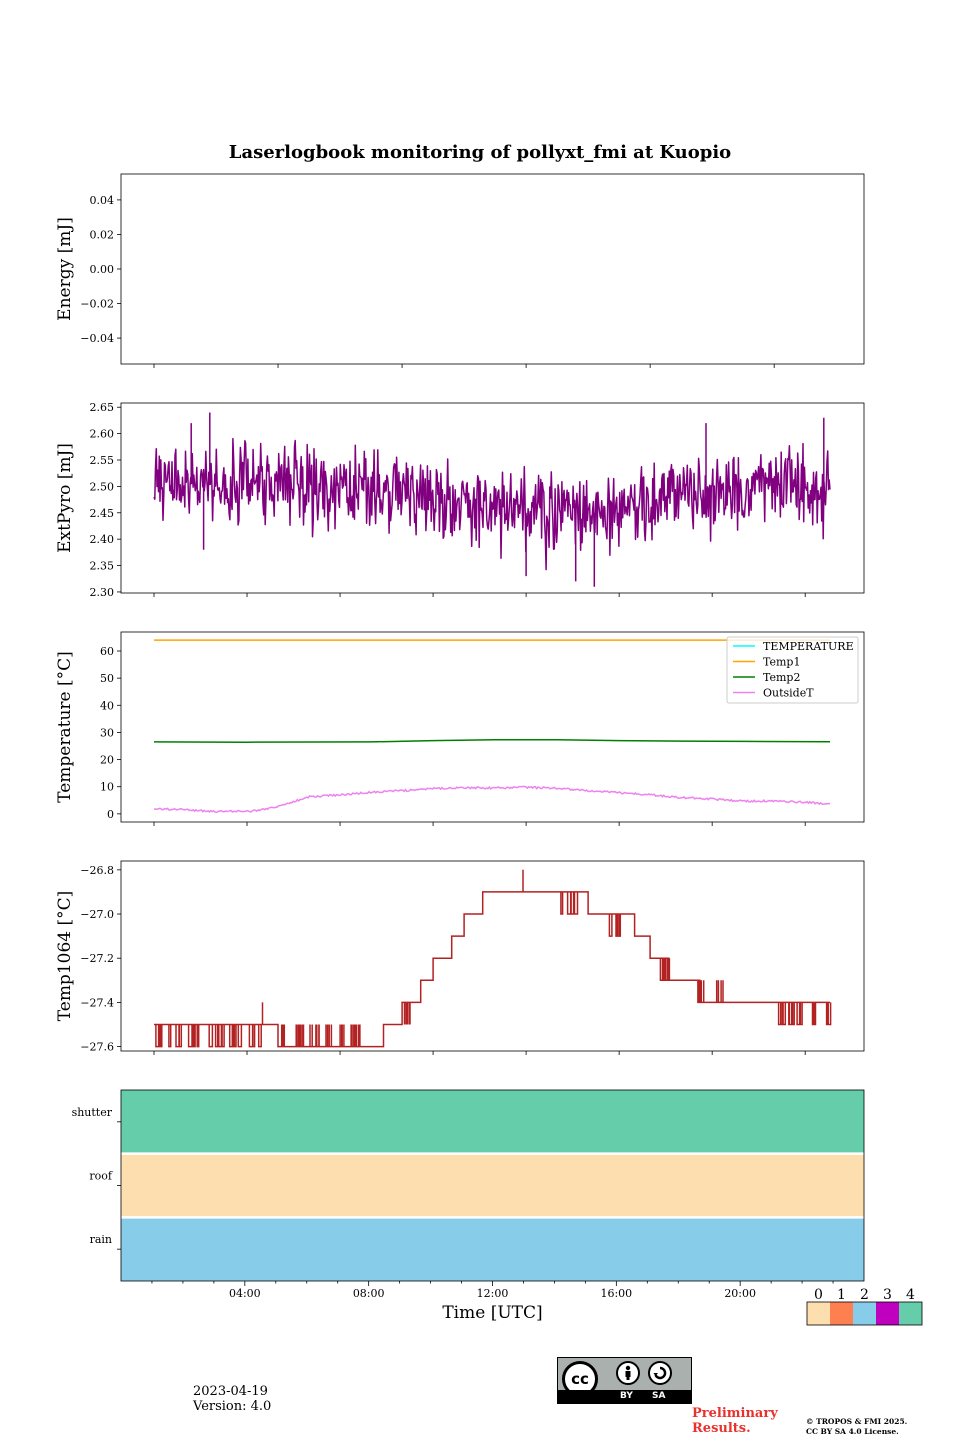  Describe the element at coordinates (97, 958) in the screenshot. I see `y-tick-label: −27.2` at that location.